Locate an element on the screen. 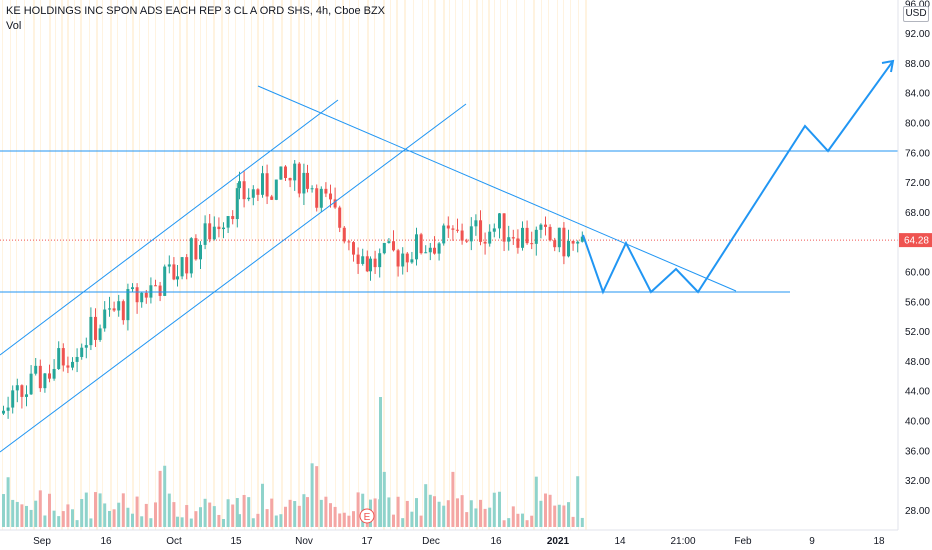  currency-button: USD is located at coordinates (916, 14).